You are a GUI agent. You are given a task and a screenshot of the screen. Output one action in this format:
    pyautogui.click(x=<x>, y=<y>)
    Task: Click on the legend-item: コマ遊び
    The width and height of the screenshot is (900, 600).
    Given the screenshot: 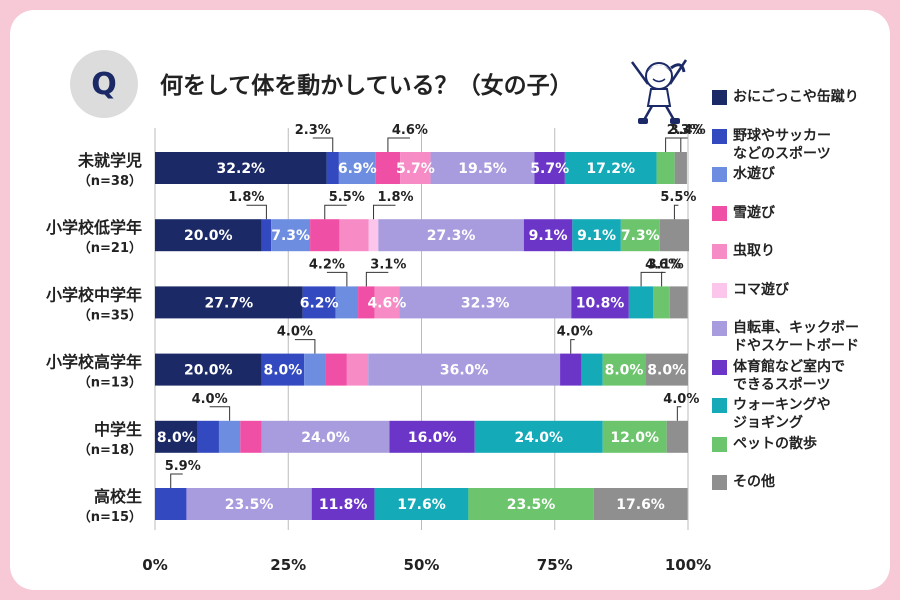 What is the action you would take?
    pyautogui.click(x=802, y=300)
    